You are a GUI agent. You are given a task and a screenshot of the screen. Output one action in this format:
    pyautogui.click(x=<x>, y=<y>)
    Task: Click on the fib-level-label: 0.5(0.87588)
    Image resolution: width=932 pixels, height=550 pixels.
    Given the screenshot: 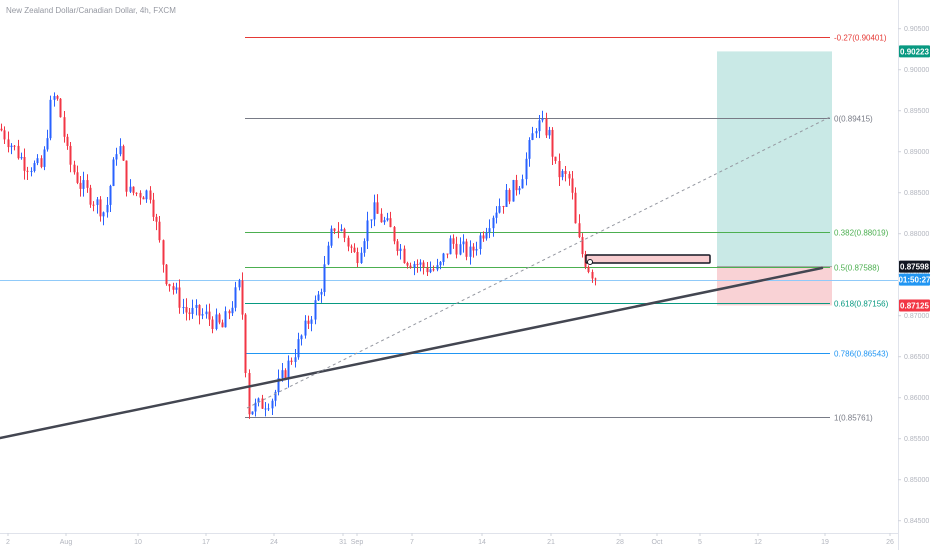 What is the action you would take?
    pyautogui.click(x=857, y=268)
    